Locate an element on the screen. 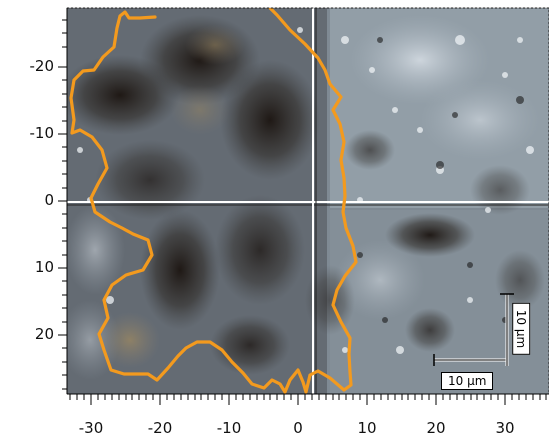  y-axis is located at coordinates (63, 201).